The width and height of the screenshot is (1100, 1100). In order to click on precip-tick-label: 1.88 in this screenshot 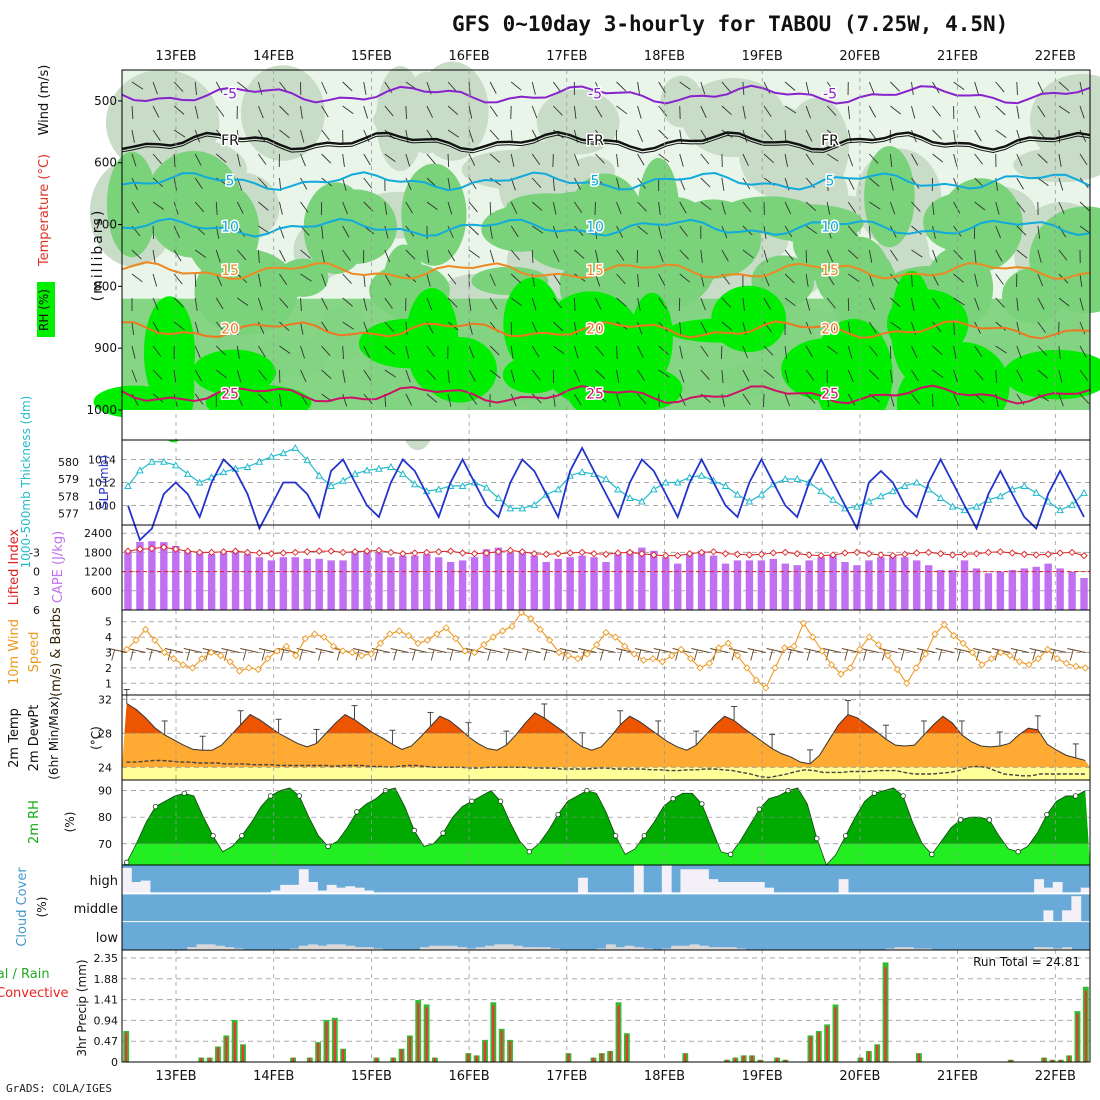, I will do `click(106, 979)`.